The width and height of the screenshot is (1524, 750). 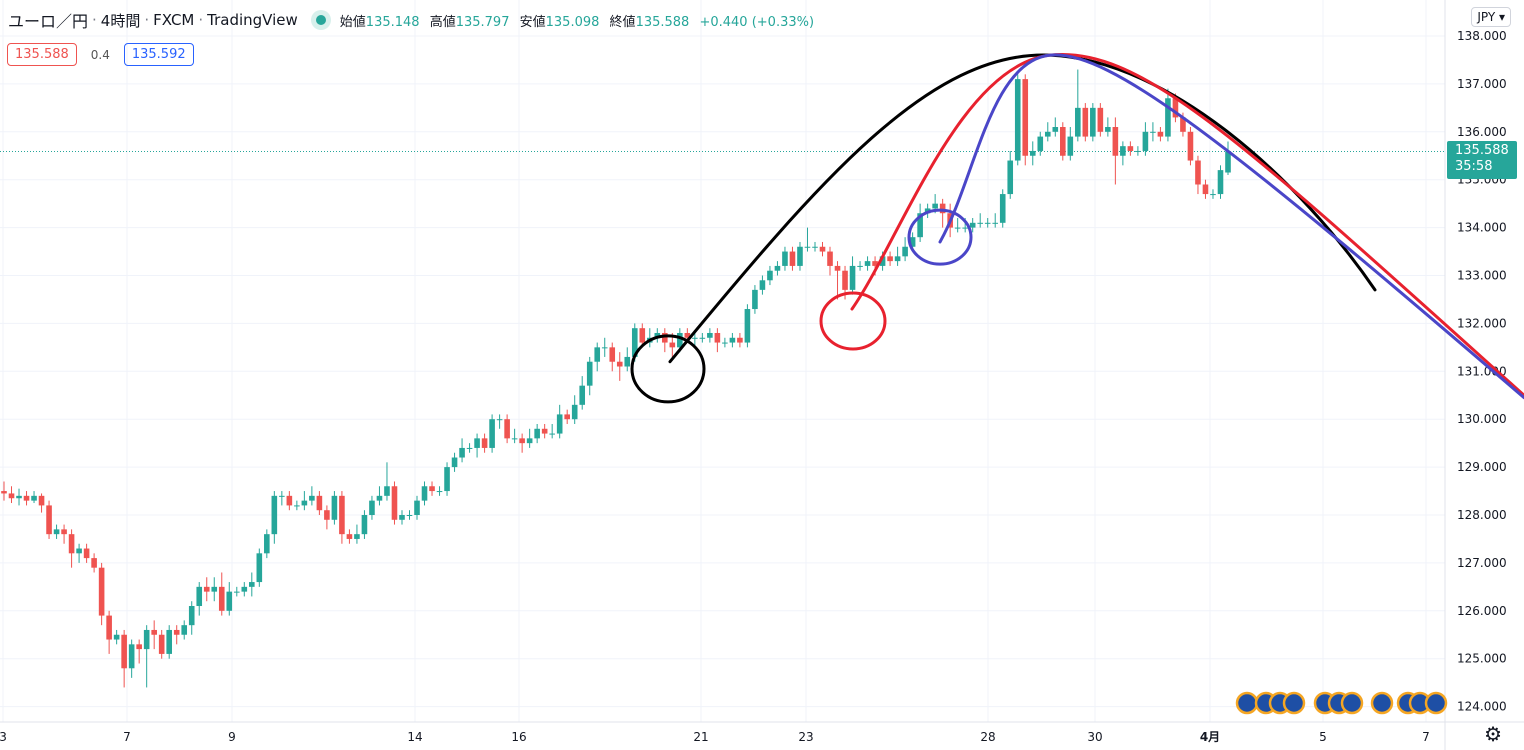 What do you see at coordinates (158, 54) in the screenshot?
I see `buy-button: 135.592` at bounding box center [158, 54].